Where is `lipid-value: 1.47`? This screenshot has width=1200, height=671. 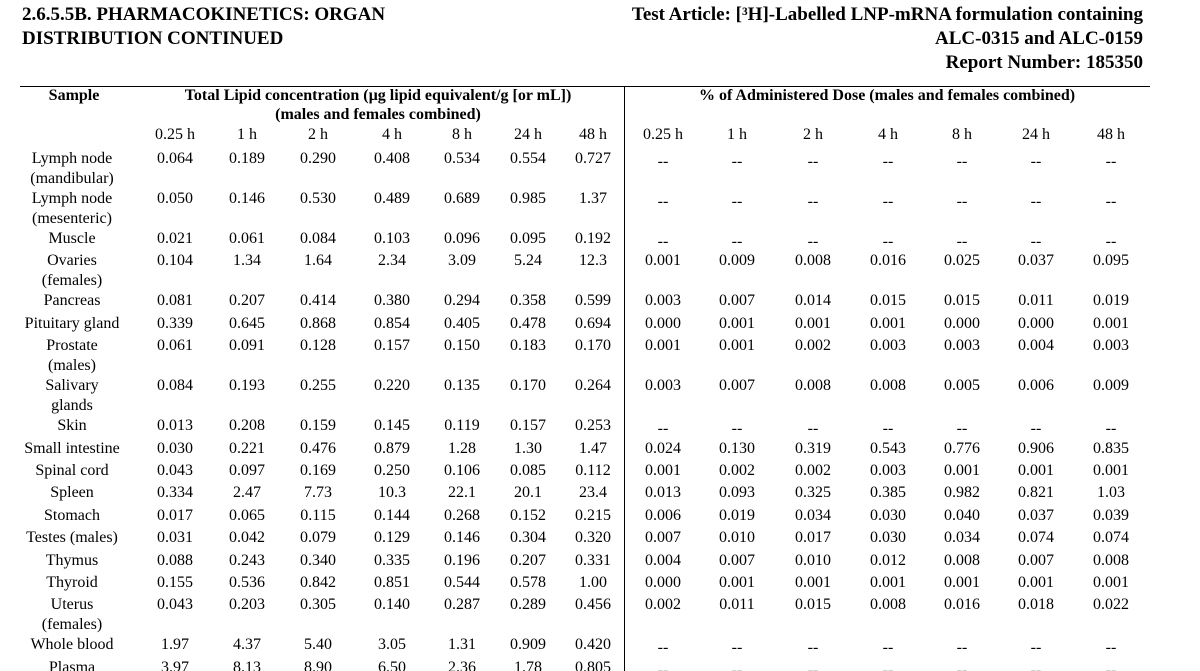
lipid-value: 1.47 is located at coordinates (593, 448).